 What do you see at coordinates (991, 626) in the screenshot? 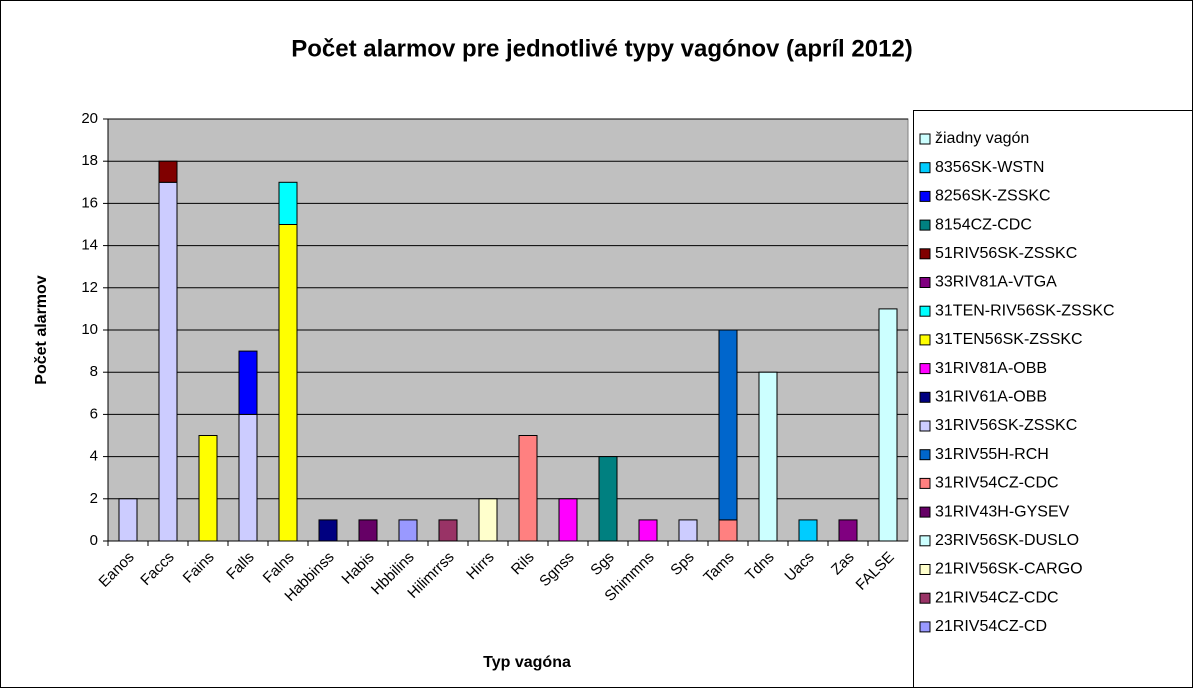
I see `legend-label: 21RIV54CZ-CD` at bounding box center [991, 626].